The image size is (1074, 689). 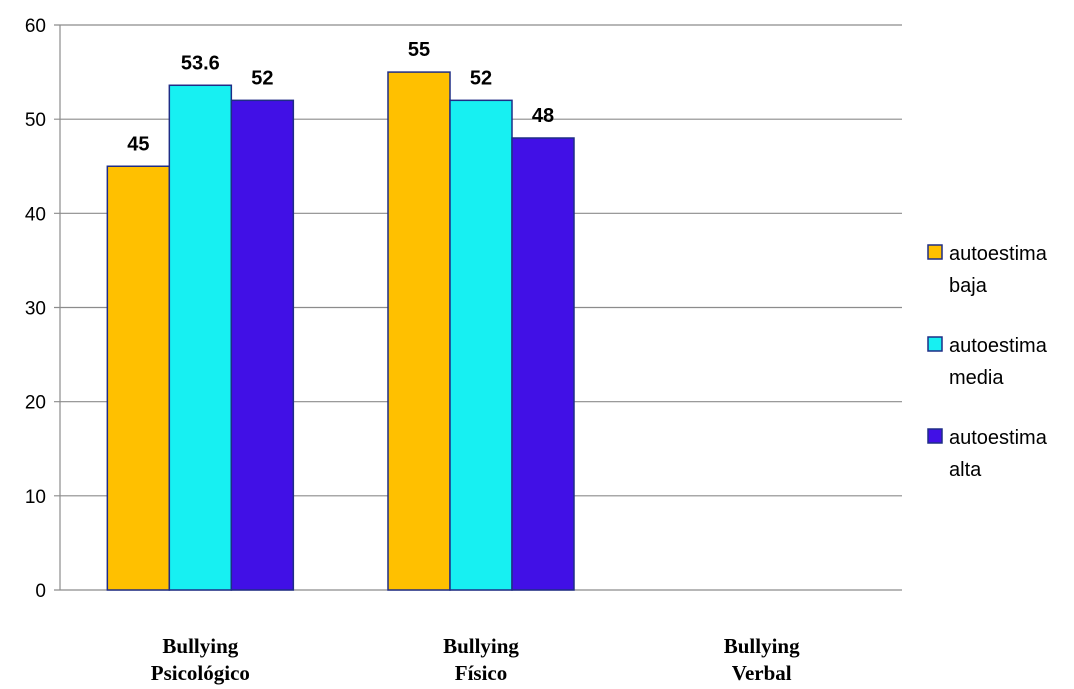 What do you see at coordinates (965, 470) in the screenshot?
I see `legend-label-line: alta` at bounding box center [965, 470].